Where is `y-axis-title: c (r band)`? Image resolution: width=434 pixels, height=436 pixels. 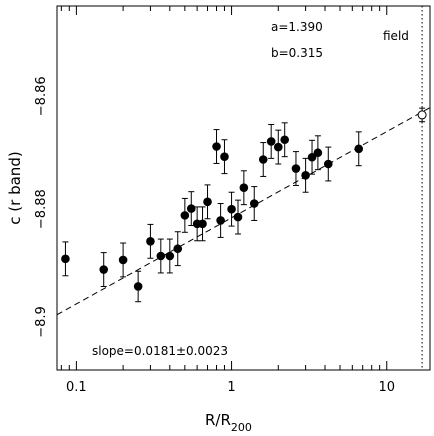 y-axis-title: c (r band) is located at coordinates (15, 187).